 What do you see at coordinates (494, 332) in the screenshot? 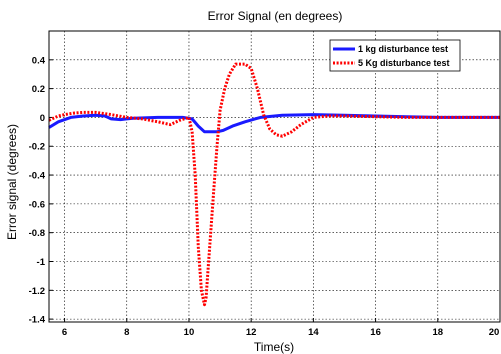
I see `x-tick-label: 20` at bounding box center [494, 332].